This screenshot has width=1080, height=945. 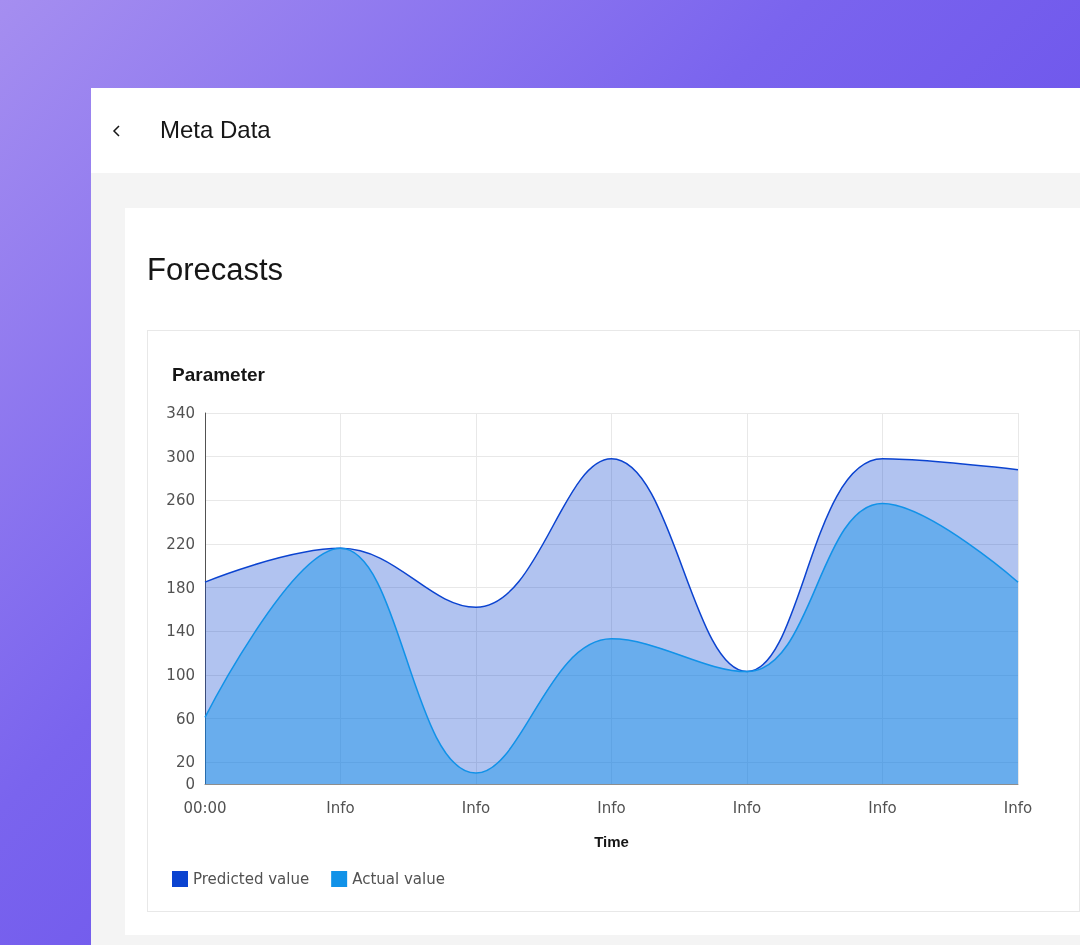 What do you see at coordinates (611, 841) in the screenshot?
I see `x-axis-title: Time` at bounding box center [611, 841].